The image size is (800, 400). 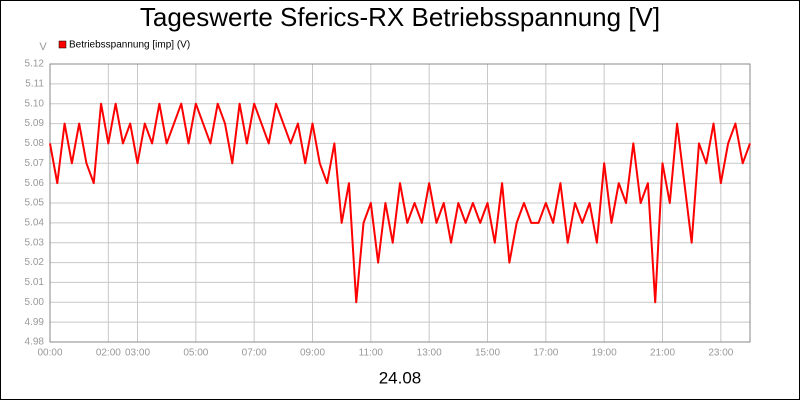 I want to click on x-tick-label: 23:00, so click(x=720, y=353).